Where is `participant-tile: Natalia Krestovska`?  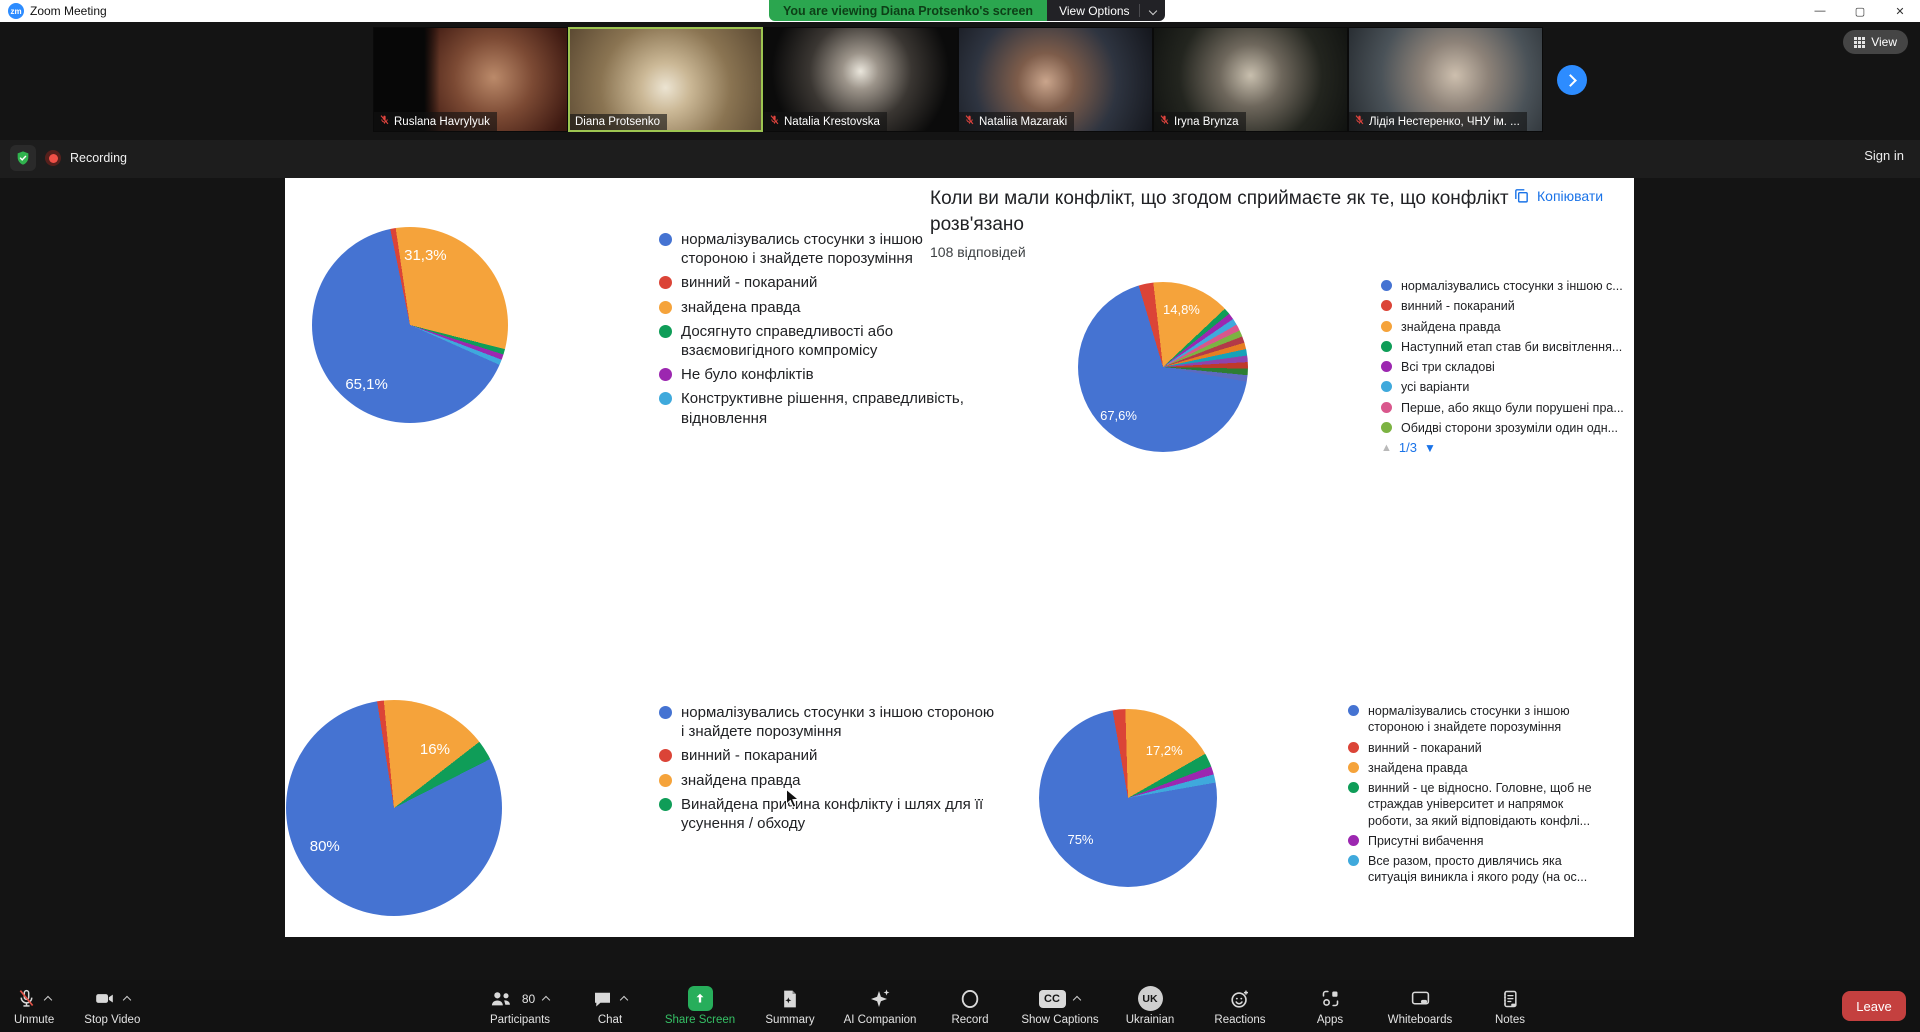 participant-tile: Natalia Krestovska is located at coordinates (860, 79).